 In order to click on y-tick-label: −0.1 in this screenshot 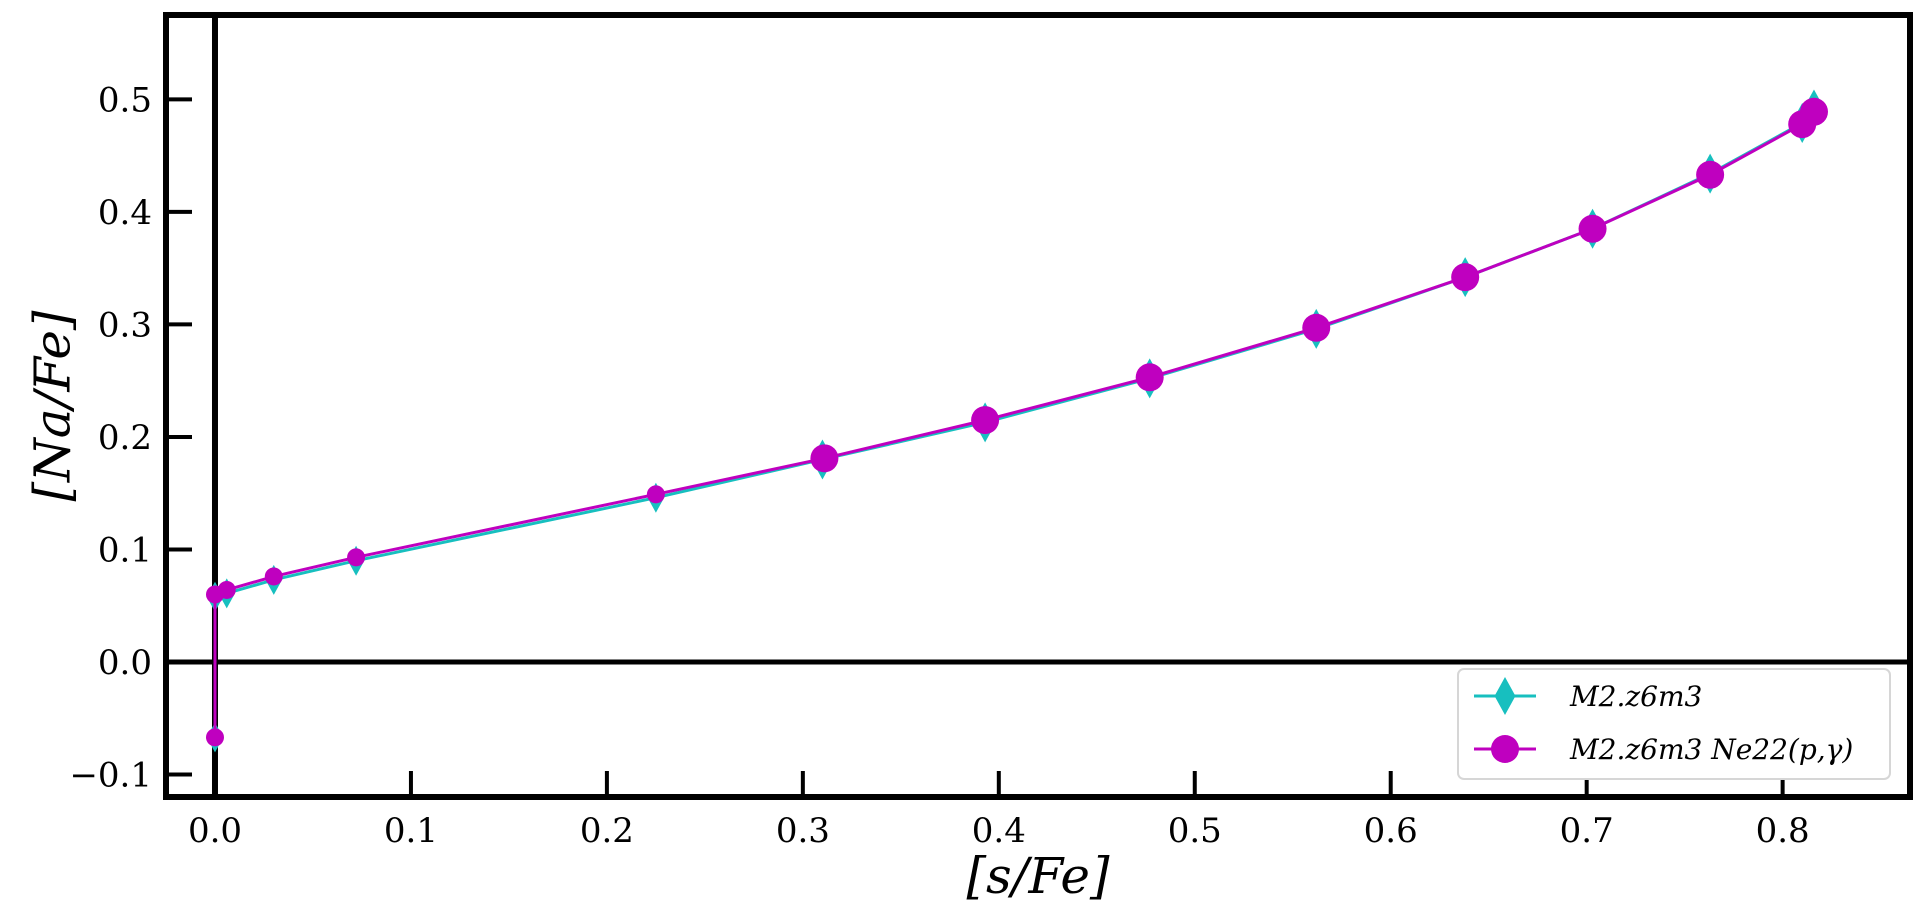, I will do `click(110, 775)`.